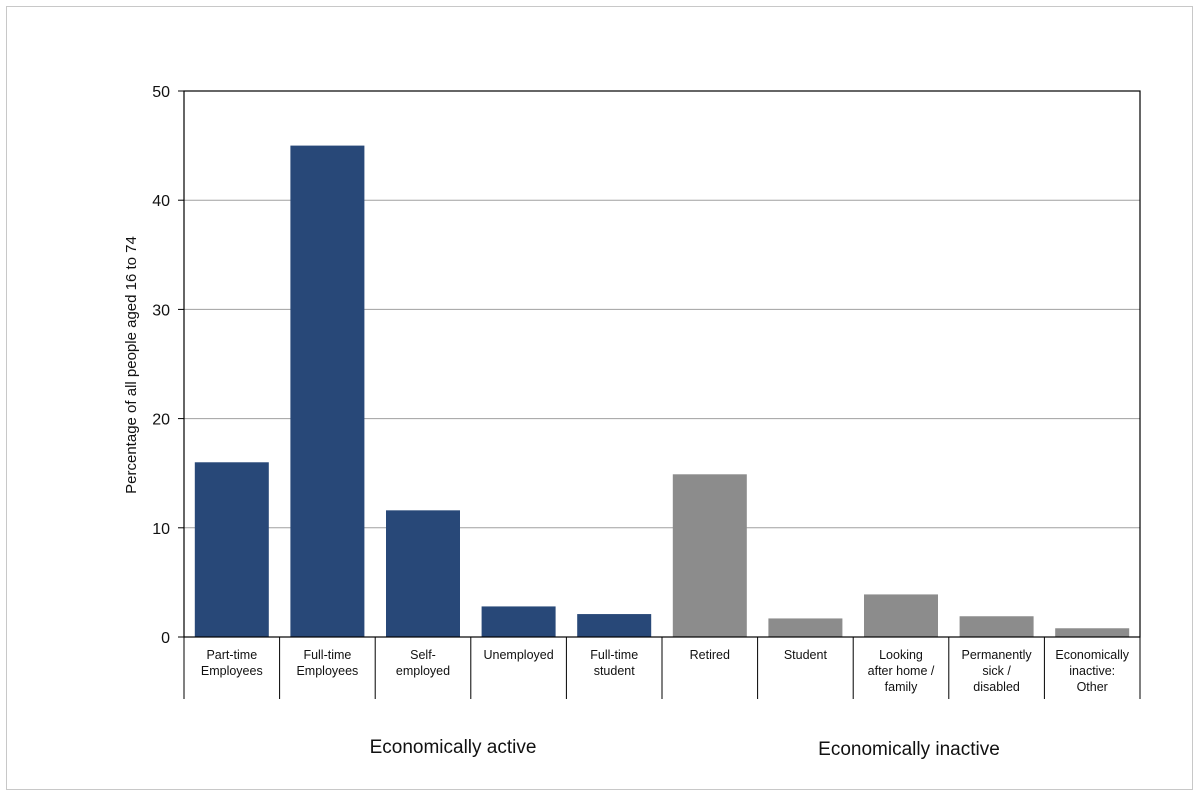  What do you see at coordinates (1092, 687) in the screenshot?
I see `category-label: Other` at bounding box center [1092, 687].